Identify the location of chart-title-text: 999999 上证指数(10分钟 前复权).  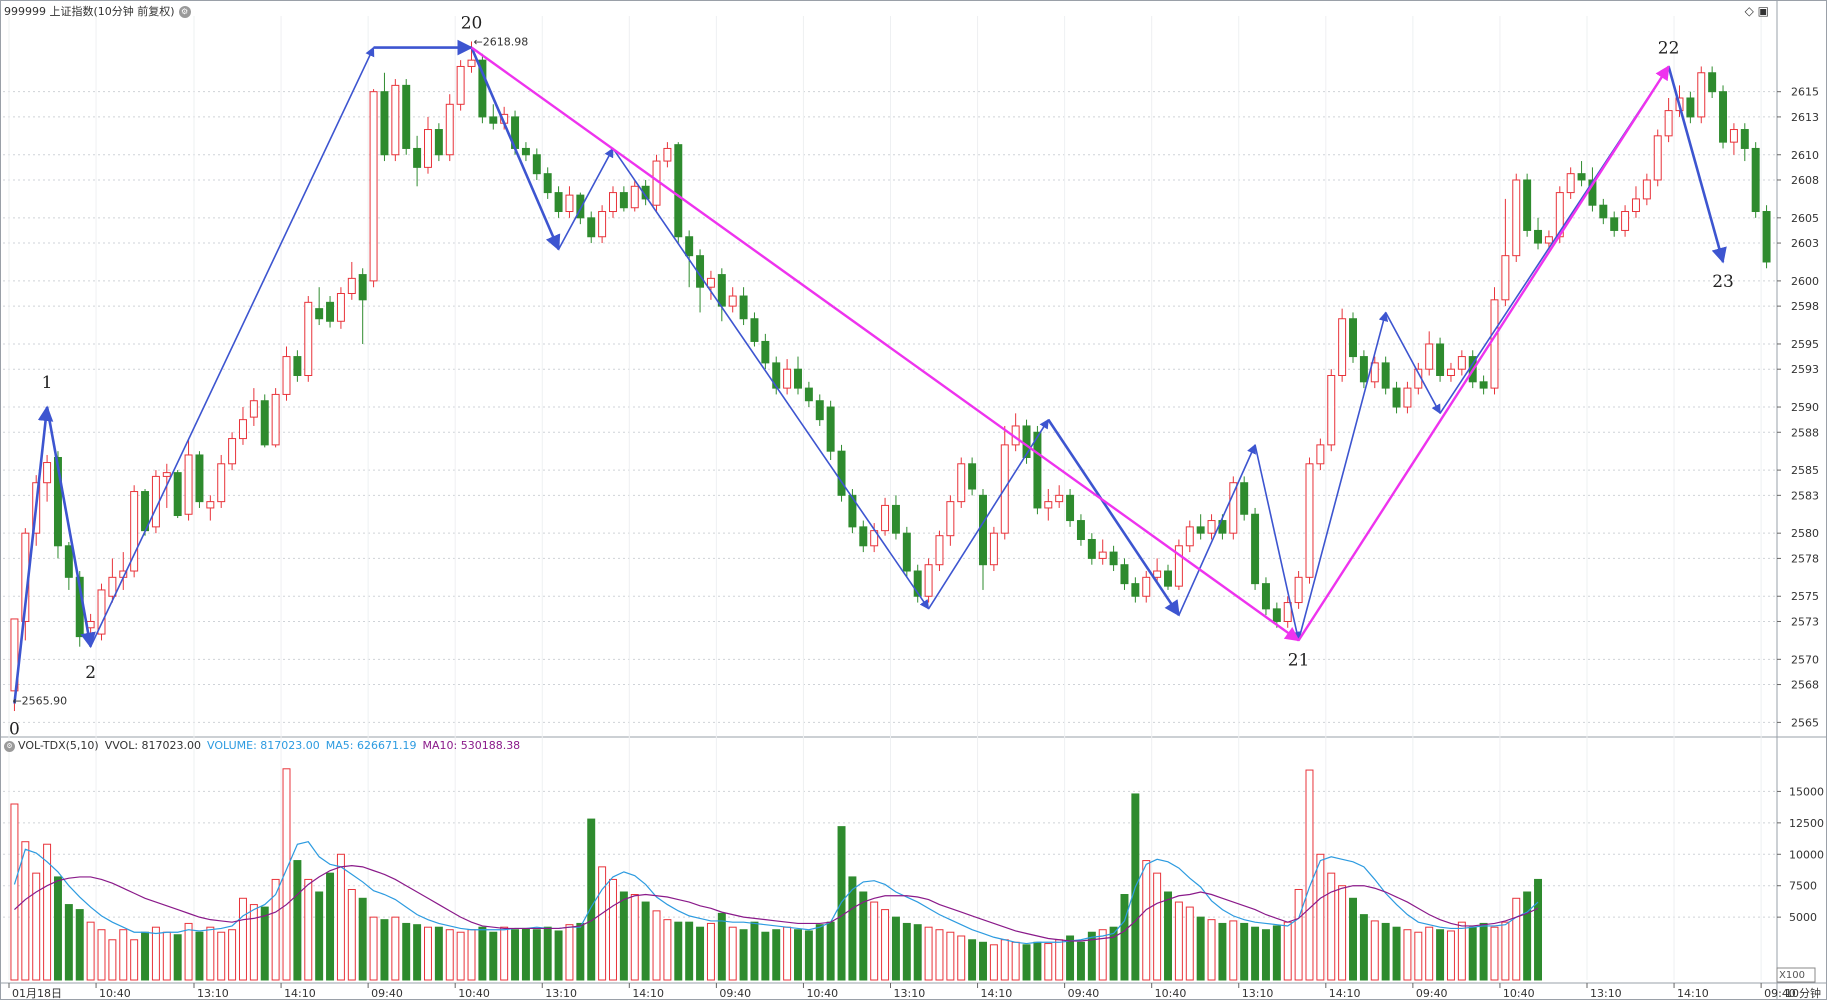
(89, 11).